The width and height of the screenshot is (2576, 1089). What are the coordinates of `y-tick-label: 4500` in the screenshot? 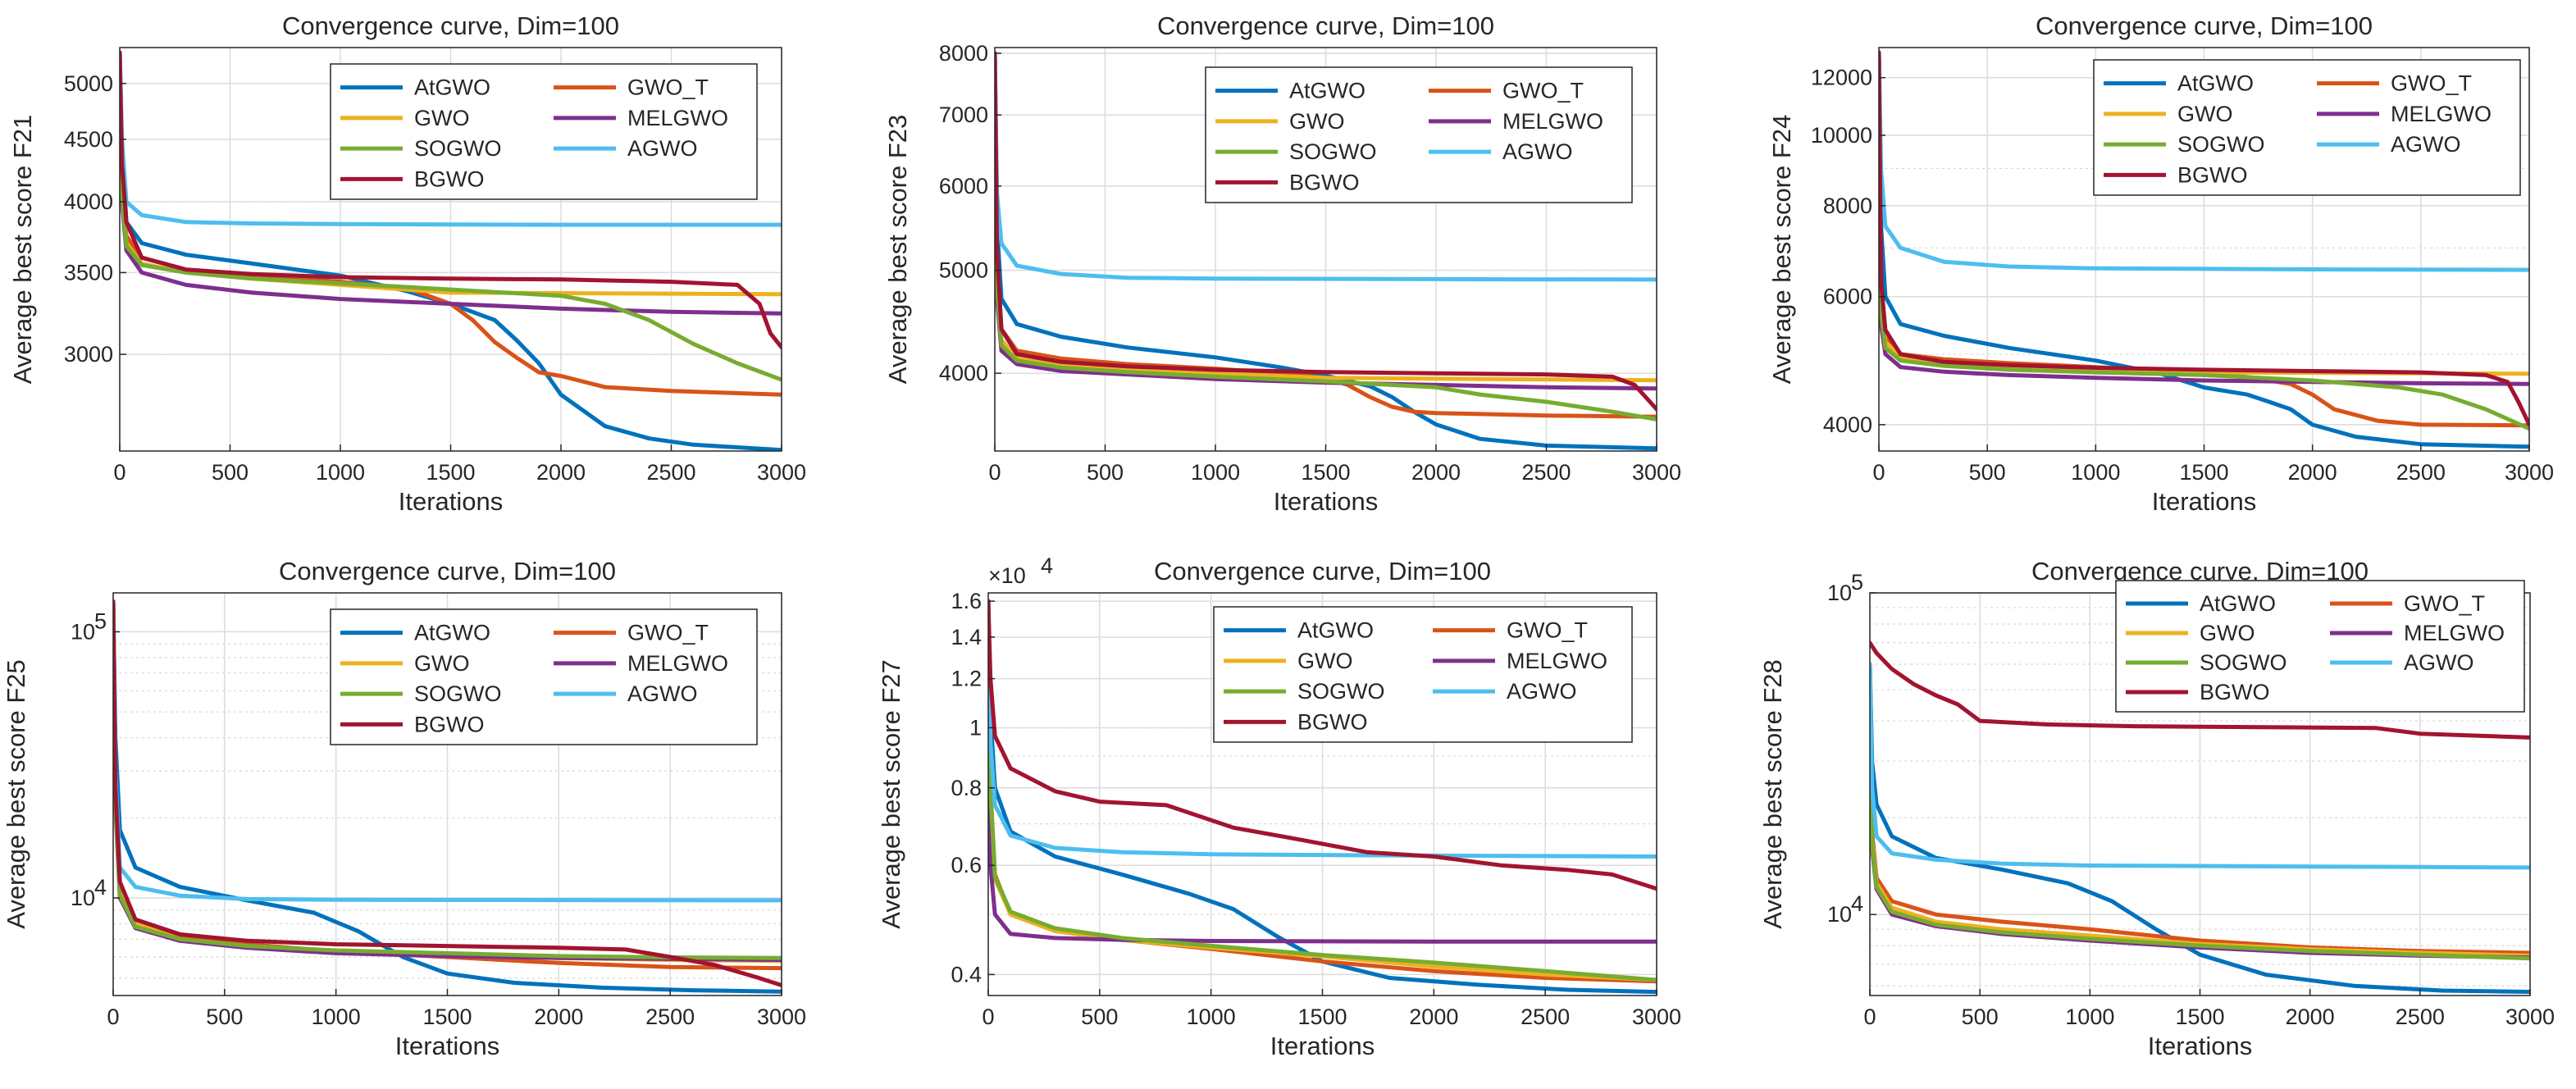 It's located at (88, 139).